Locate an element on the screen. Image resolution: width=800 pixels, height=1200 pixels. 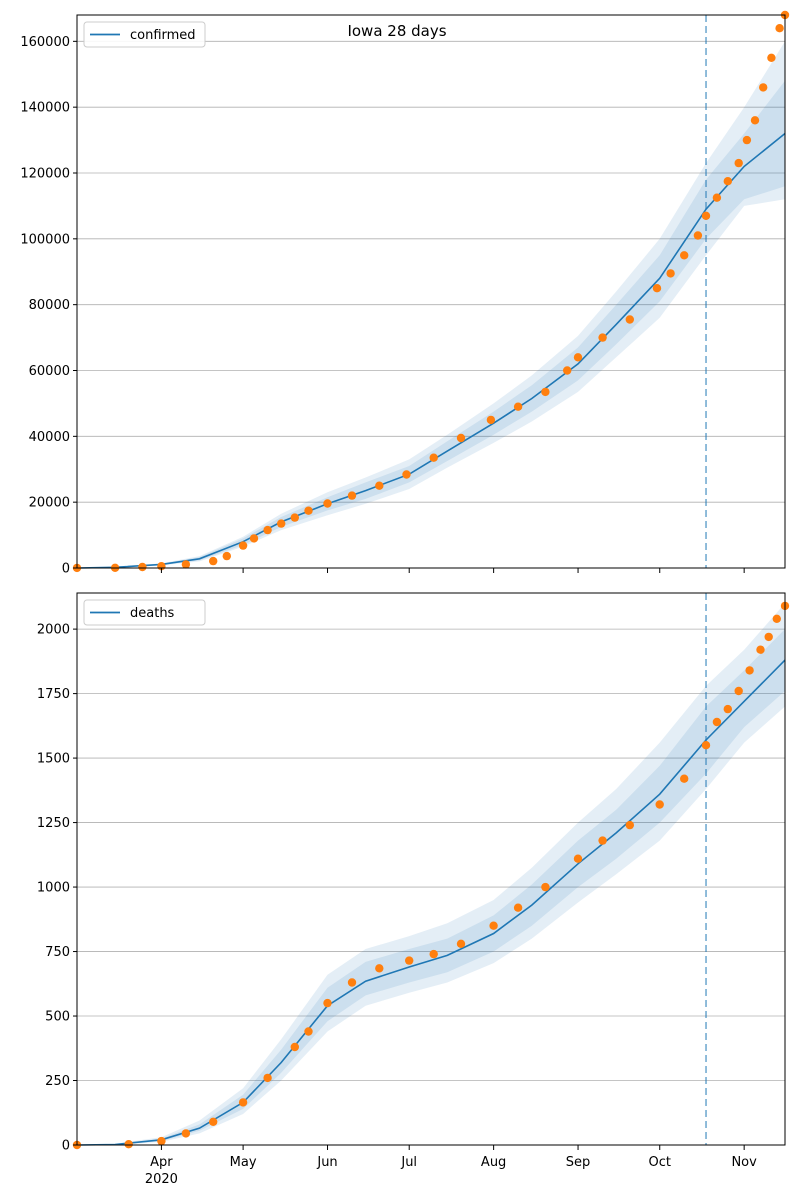
y-tick-label: 120000 is located at coordinates (45, 174).